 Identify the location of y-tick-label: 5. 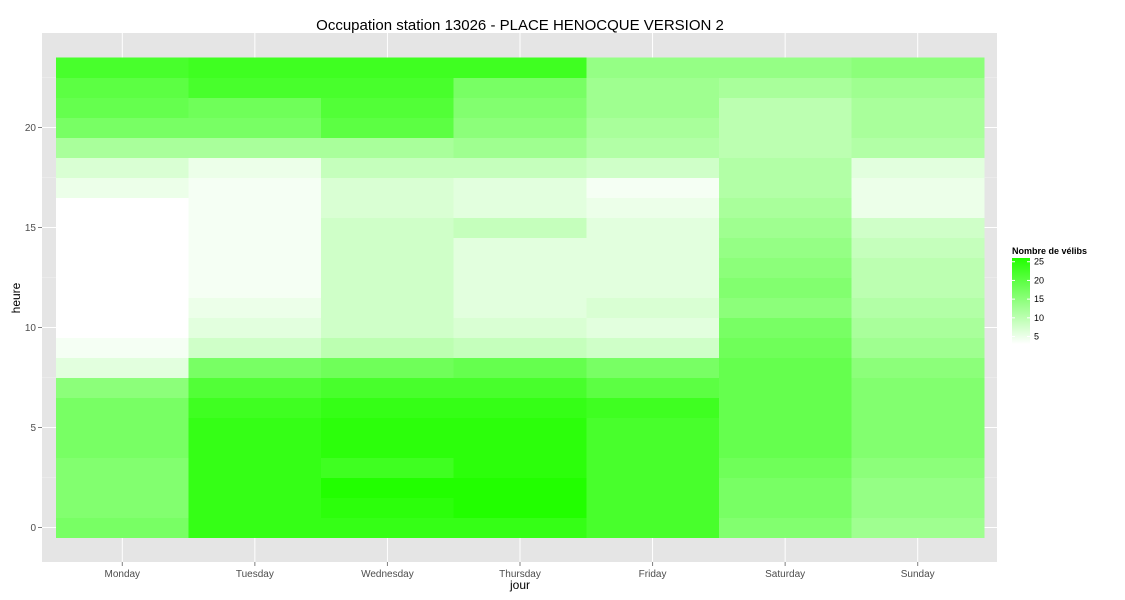
(33, 428).